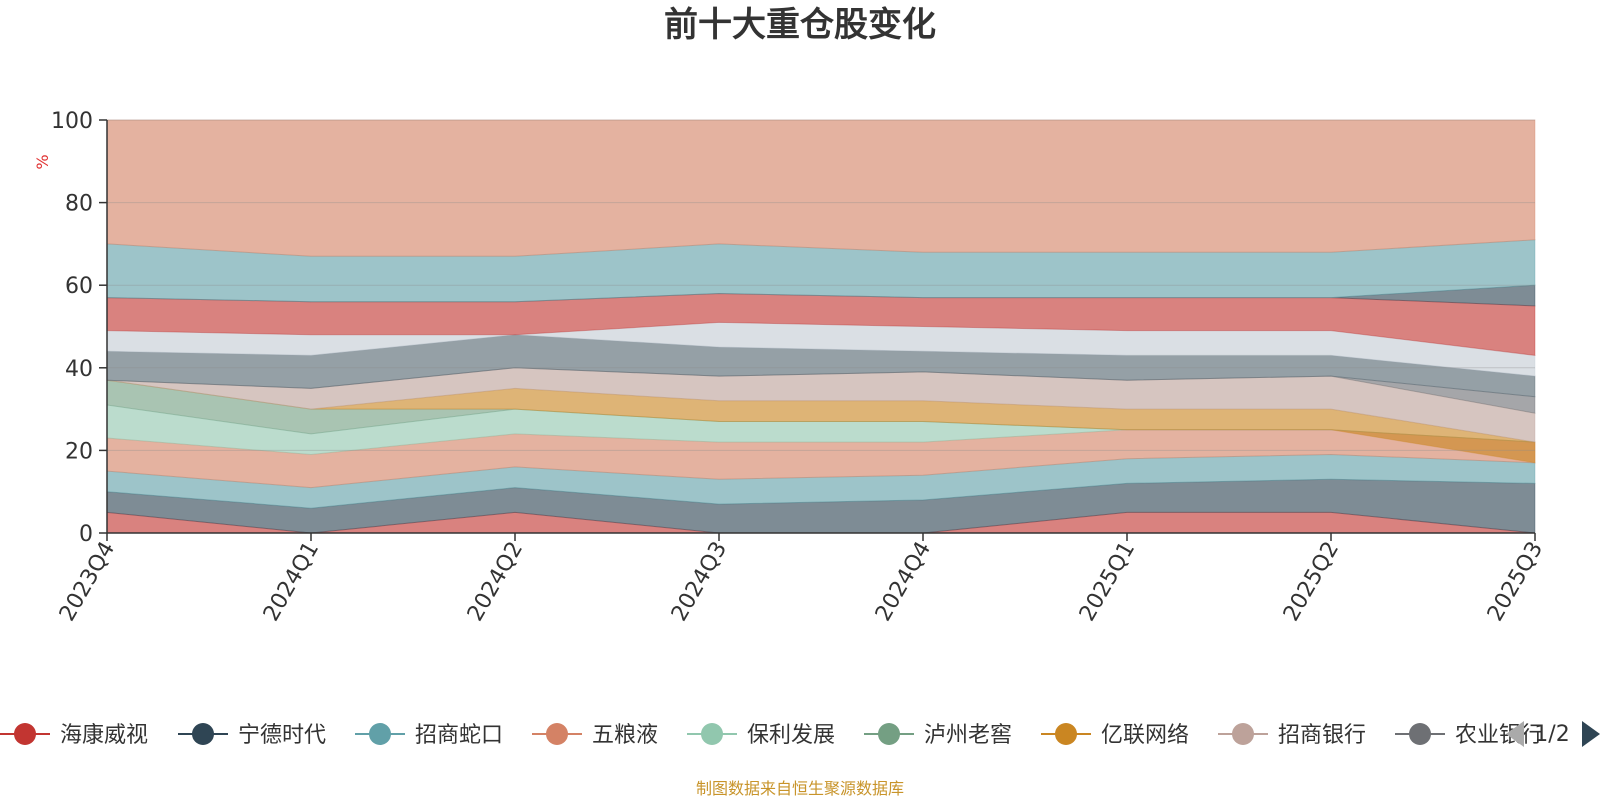  What do you see at coordinates (282, 735) in the screenshot?
I see `legend-label: 宁德时代` at bounding box center [282, 735].